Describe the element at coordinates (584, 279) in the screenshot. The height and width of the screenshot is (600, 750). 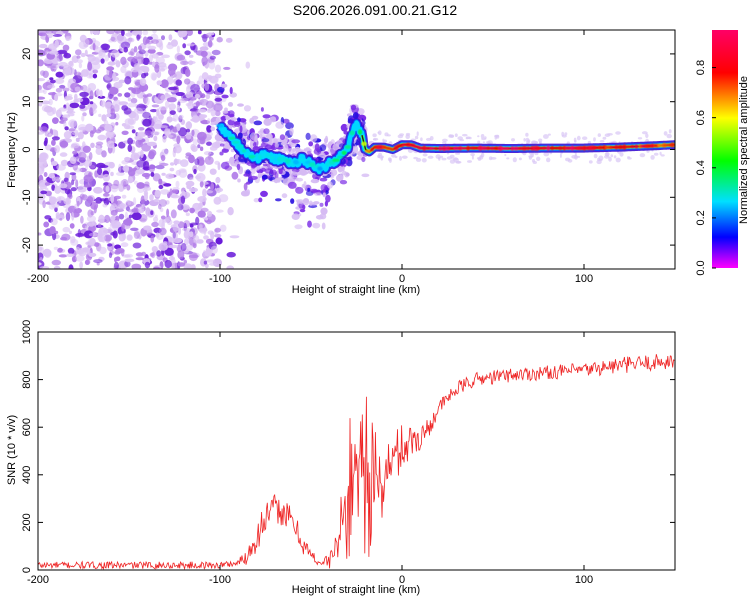
I see `x-tick-label: 100` at that location.